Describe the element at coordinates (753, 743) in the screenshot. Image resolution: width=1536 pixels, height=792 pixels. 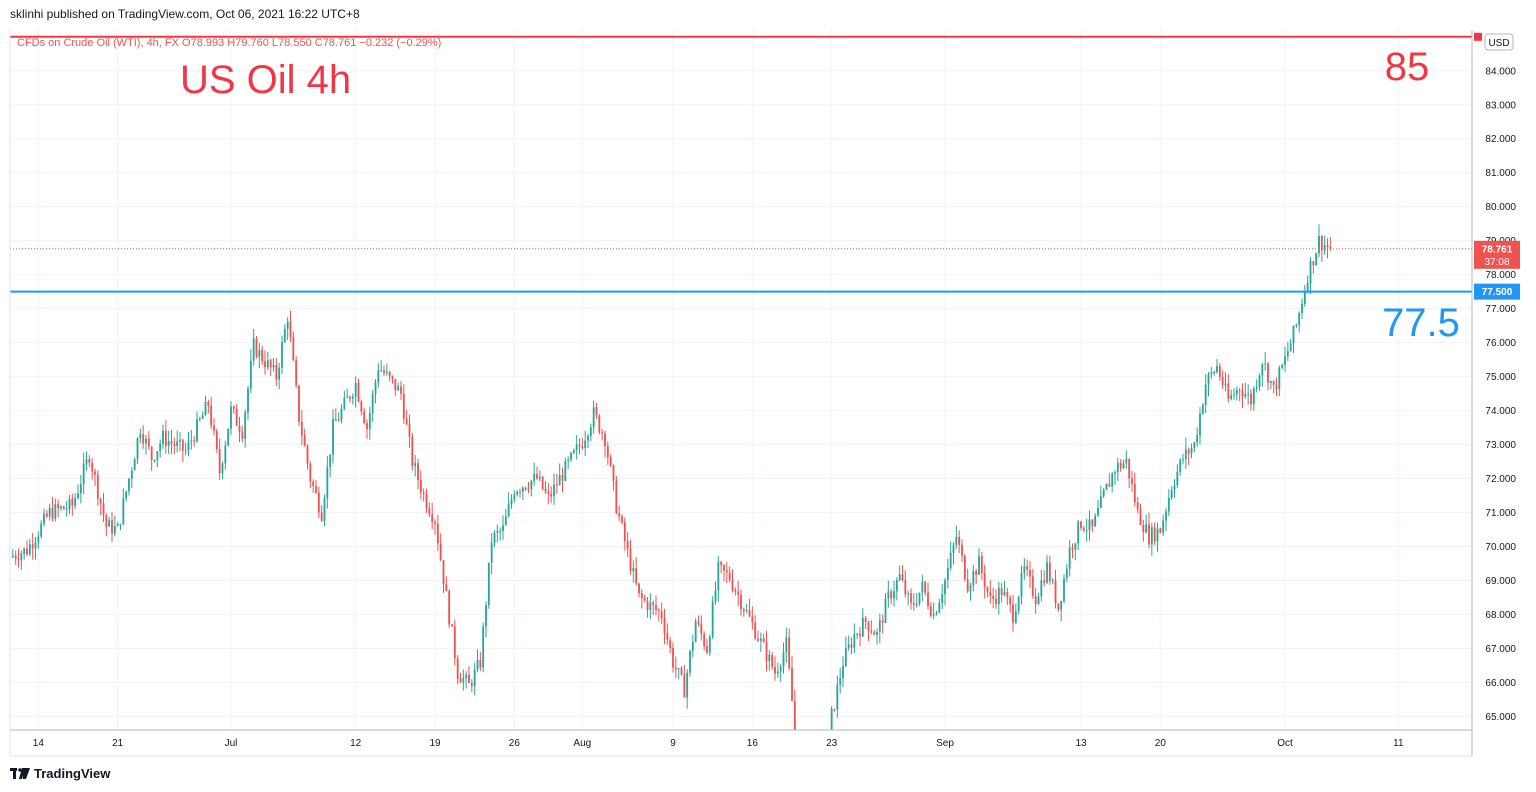
I see `time-tick-label: 16` at that location.